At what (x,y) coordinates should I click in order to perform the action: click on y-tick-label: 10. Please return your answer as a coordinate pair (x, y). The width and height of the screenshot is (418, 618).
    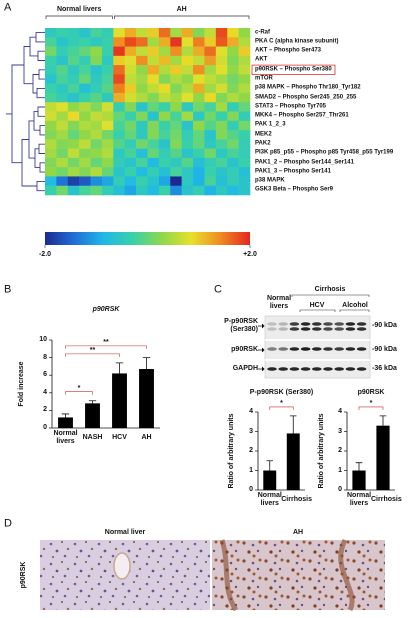
    Looking at the image, I should click on (43, 339).